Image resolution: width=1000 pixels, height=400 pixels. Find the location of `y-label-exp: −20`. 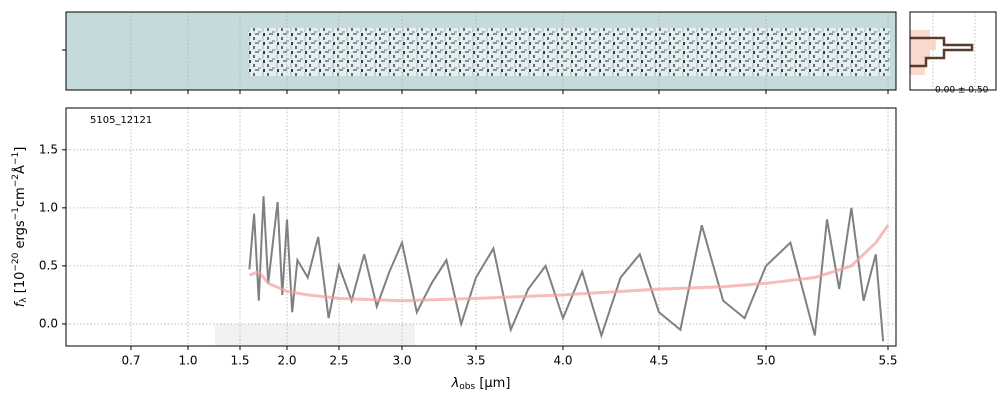

y-label-exp: −20 is located at coordinates (16, 261).